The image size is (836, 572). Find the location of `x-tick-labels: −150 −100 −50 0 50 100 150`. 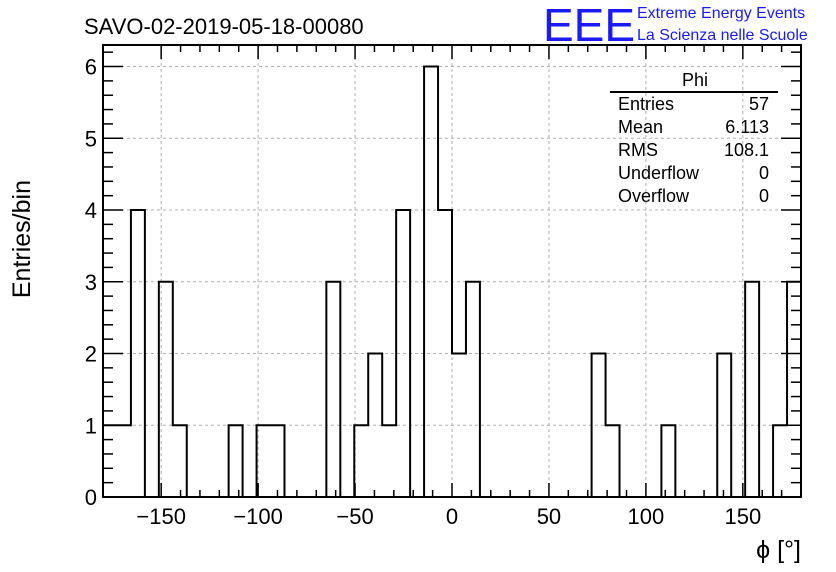

x-tick-labels: −150 −100 −50 0 50 100 150 is located at coordinates (448, 516).